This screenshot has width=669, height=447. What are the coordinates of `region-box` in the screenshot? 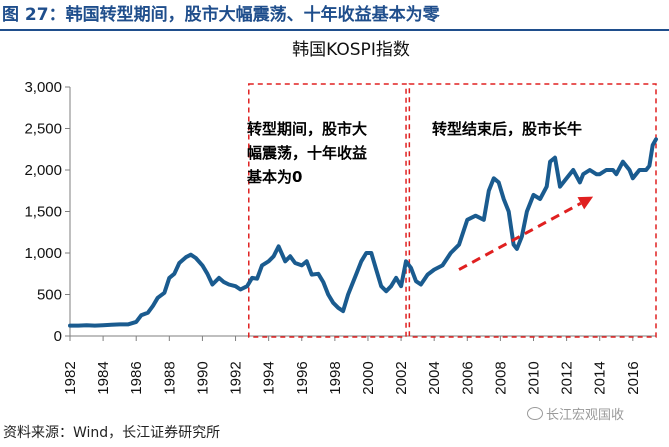 It's located at (327, 210).